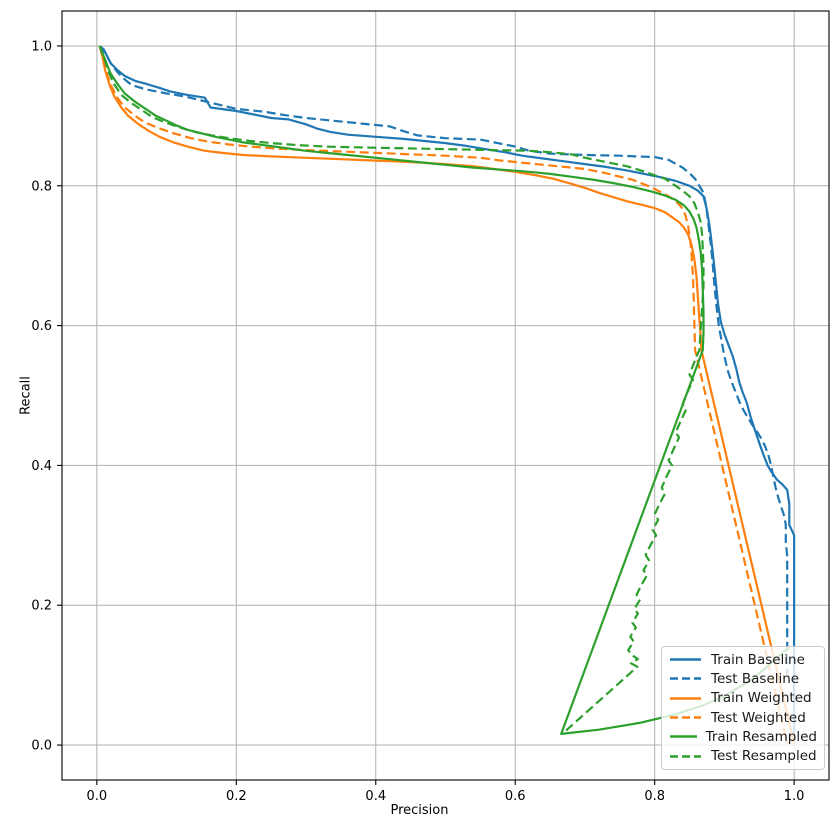 Image resolution: width=839 pixels, height=833 pixels. I want to click on legend-item-train-baseline: Train Baseline, so click(743, 660).